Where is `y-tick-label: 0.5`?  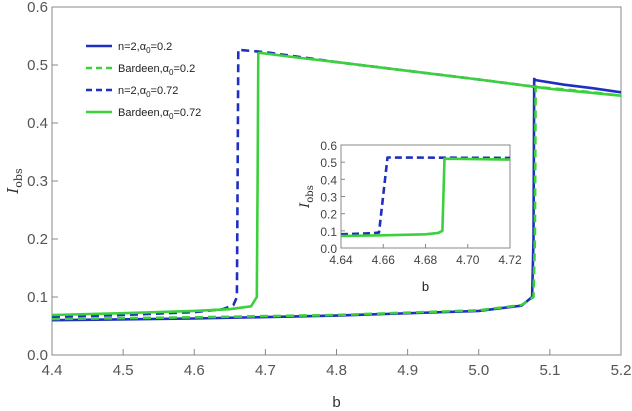
y-tick-label: 0.5 is located at coordinates (37, 65).